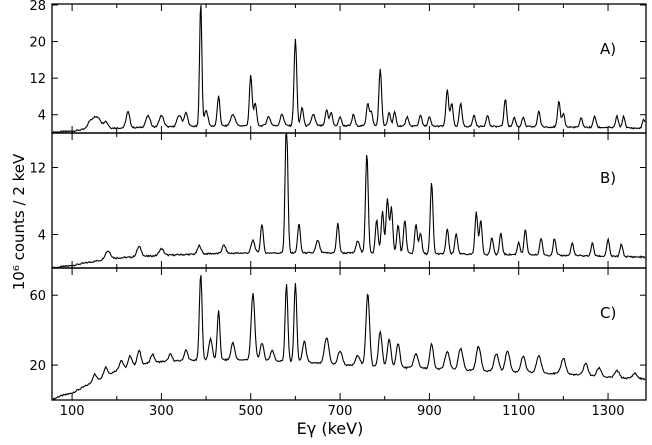  I want to click on x-tick-label: 1100, so click(518, 411).